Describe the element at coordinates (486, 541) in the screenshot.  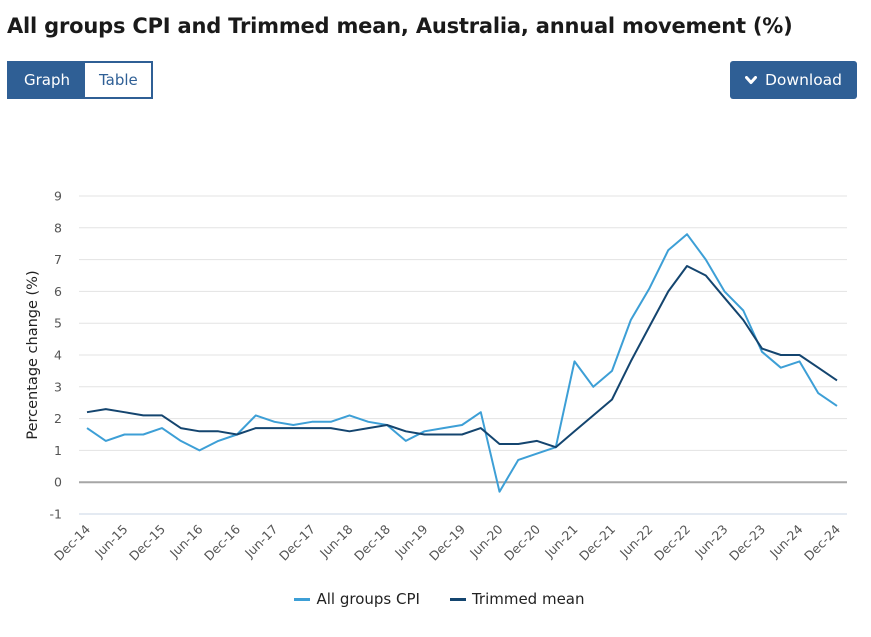
I see `x-tick-label: Jun-20` at that location.